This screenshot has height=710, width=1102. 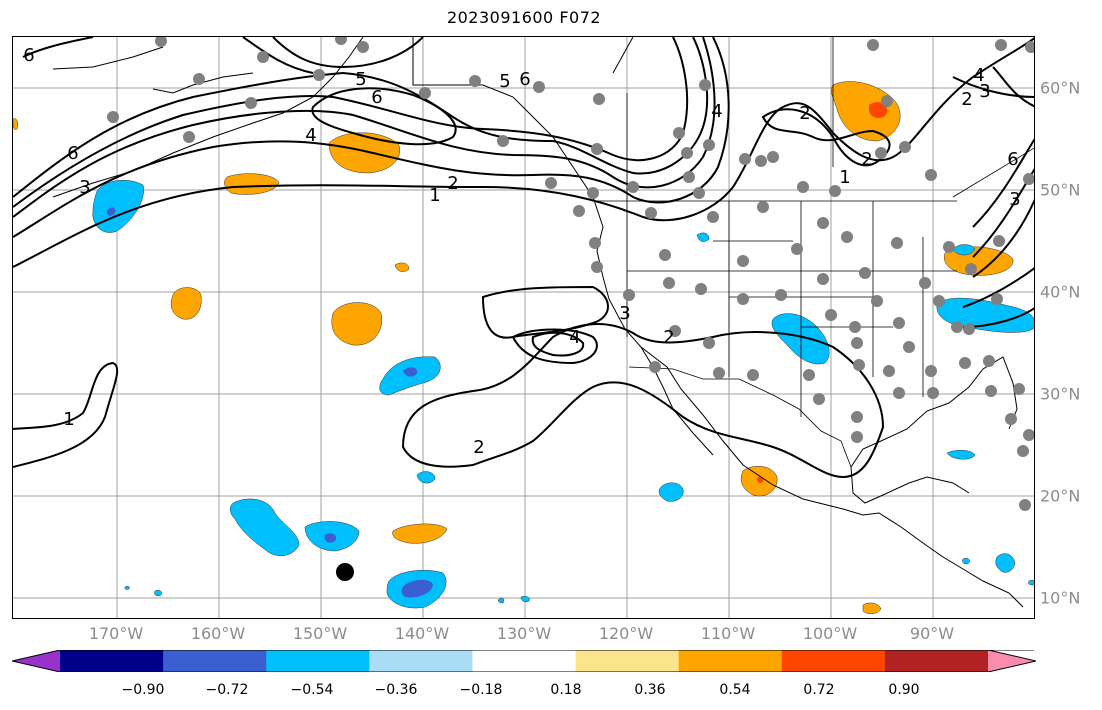 I want to click on colorbar-tick: 0.36, so click(x=650, y=690).